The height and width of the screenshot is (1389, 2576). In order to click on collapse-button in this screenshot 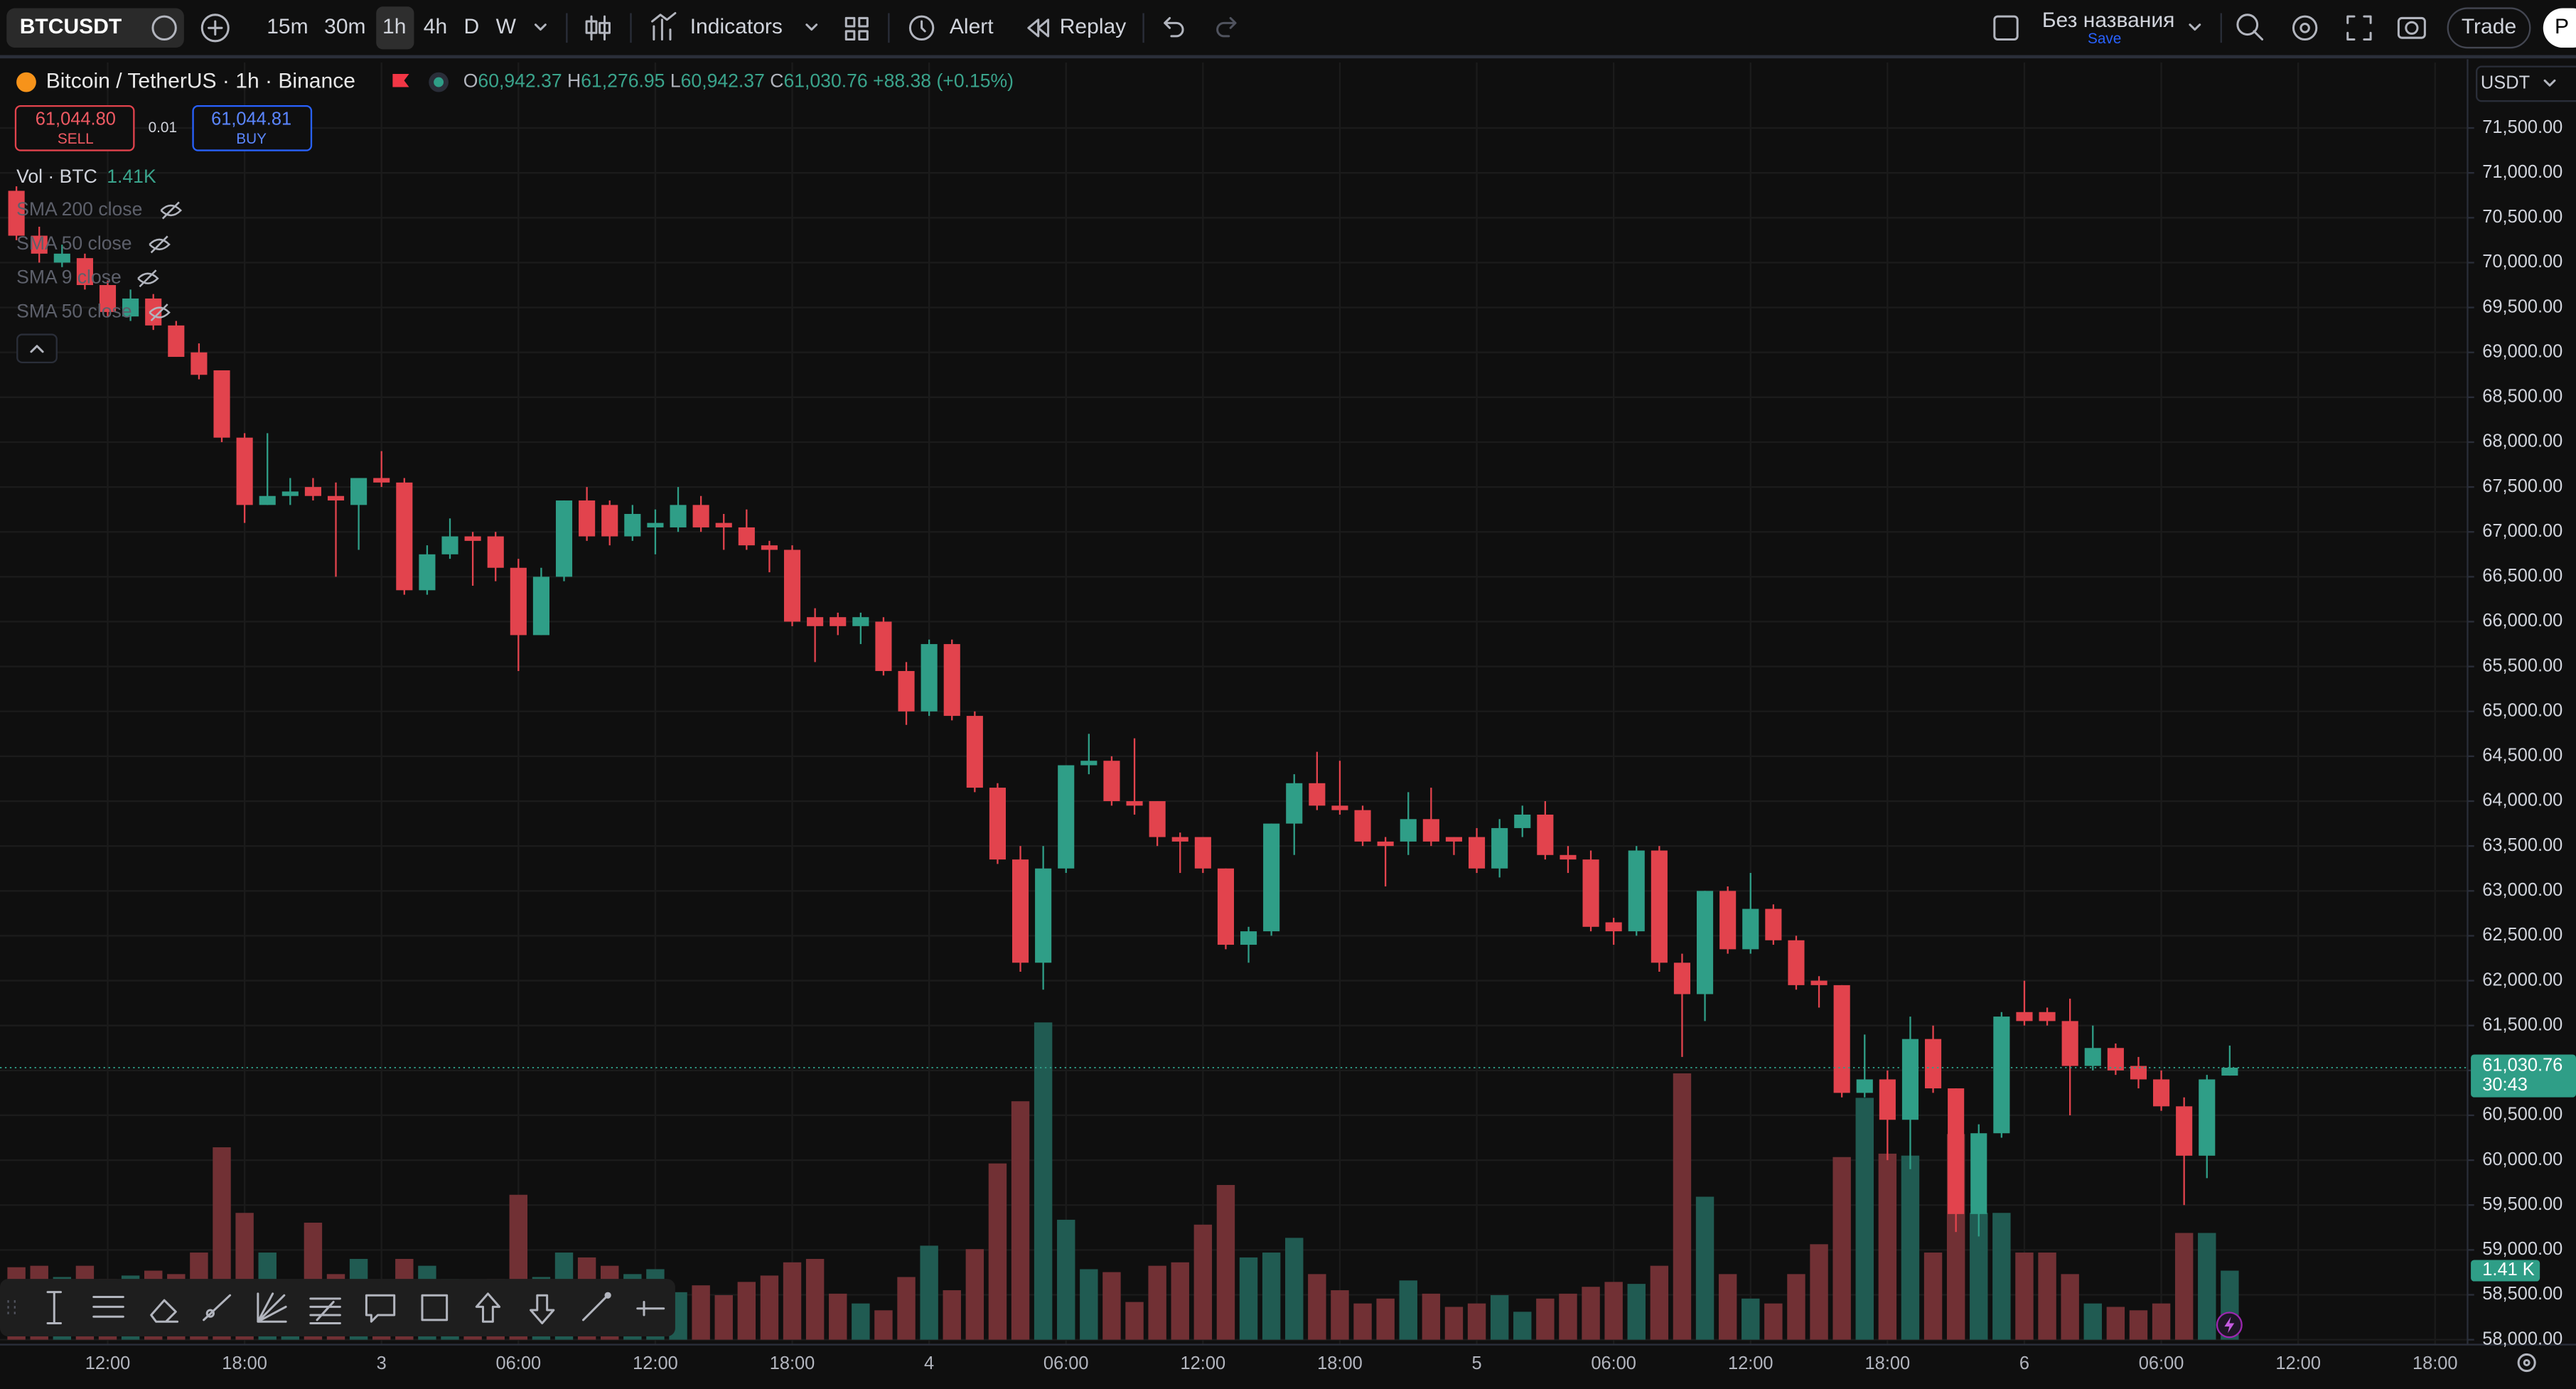, I will do `click(37, 348)`.